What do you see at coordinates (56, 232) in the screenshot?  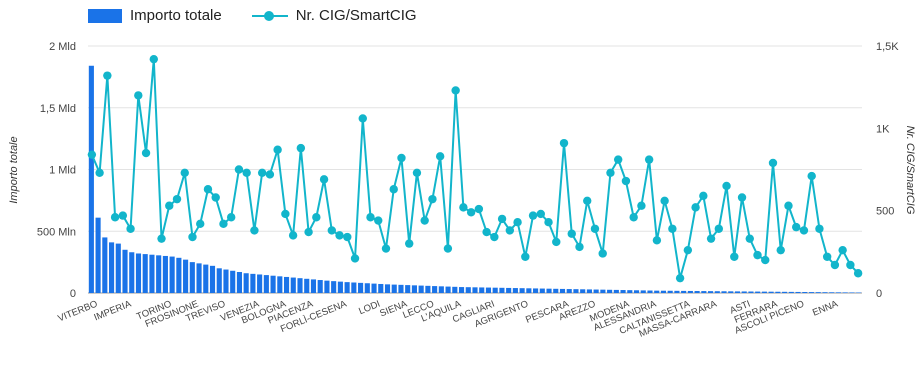 I see `y-tick-left: 500 Mln` at bounding box center [56, 232].